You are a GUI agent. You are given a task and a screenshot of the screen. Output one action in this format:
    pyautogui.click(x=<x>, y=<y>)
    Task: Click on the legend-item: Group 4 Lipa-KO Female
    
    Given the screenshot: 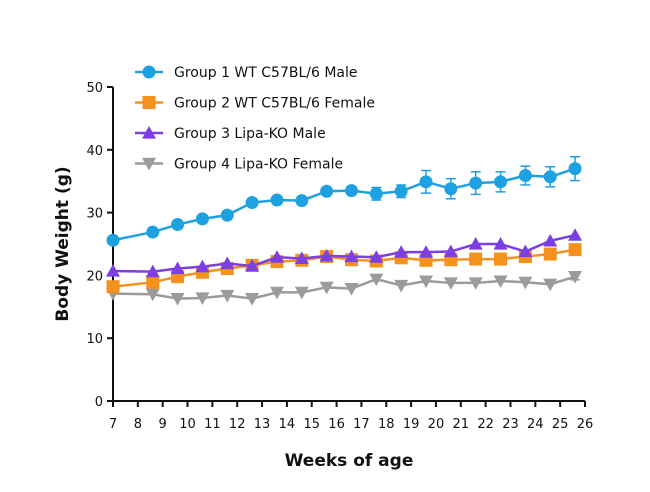 What is the action you would take?
    pyautogui.click(x=239, y=165)
    